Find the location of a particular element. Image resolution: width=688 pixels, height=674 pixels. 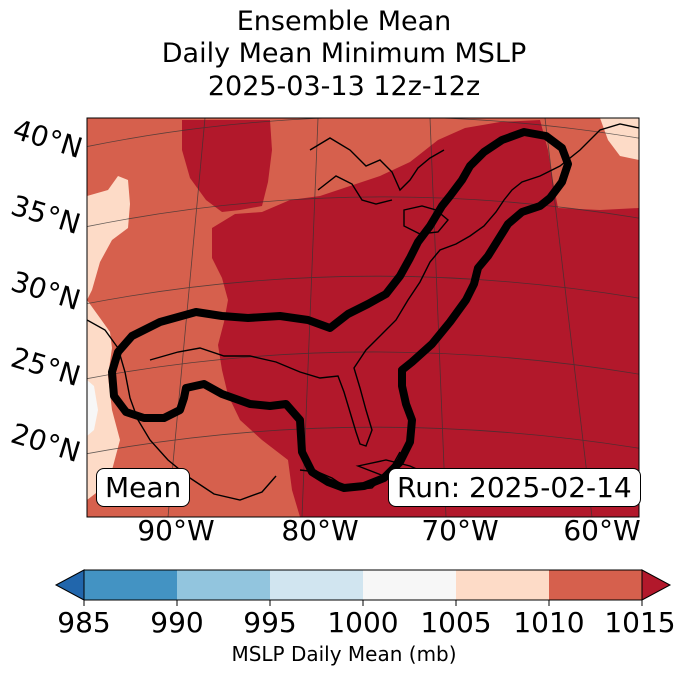

lon-label-60: 60°W is located at coordinates (602, 530).